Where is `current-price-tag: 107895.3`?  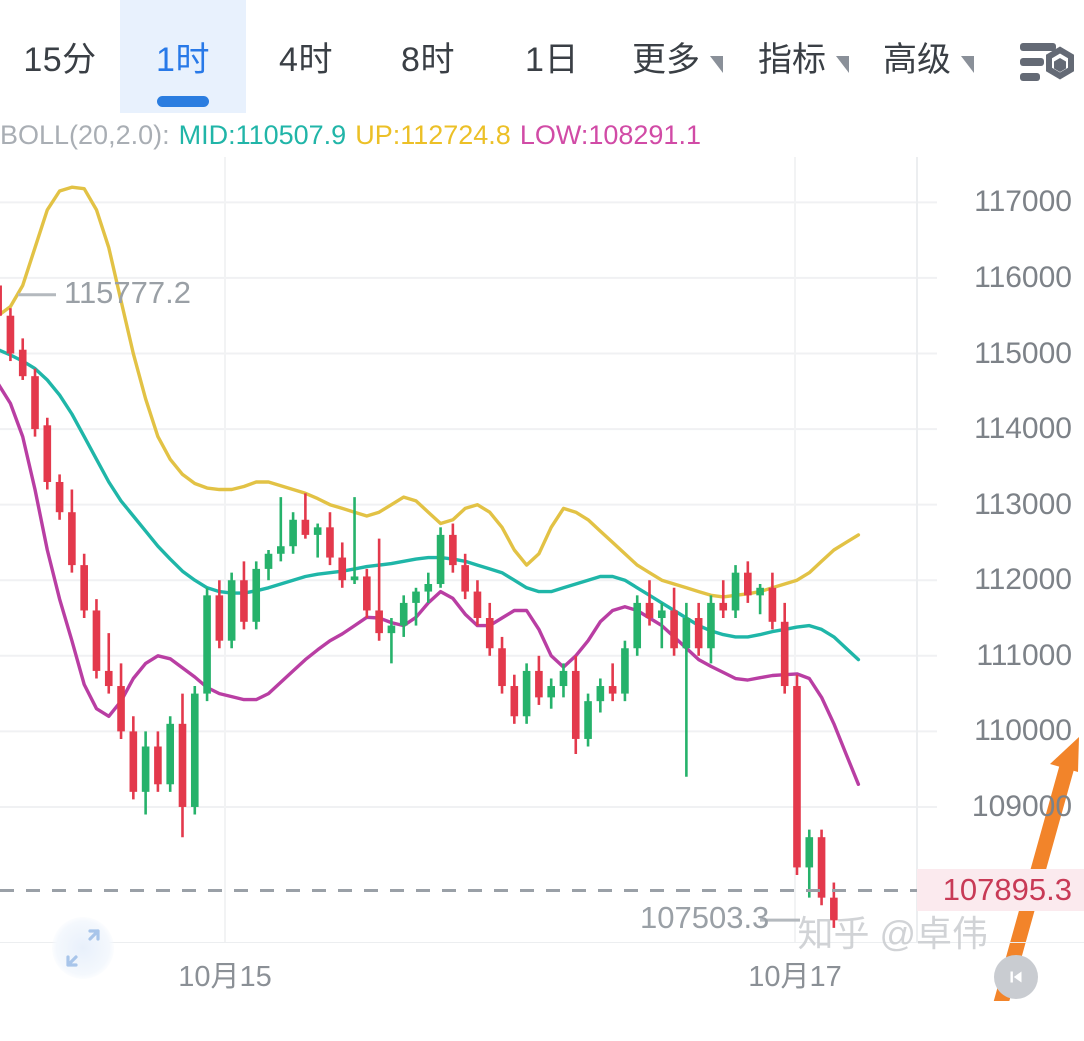
current-price-tag: 107895.3 is located at coordinates (1000, 890).